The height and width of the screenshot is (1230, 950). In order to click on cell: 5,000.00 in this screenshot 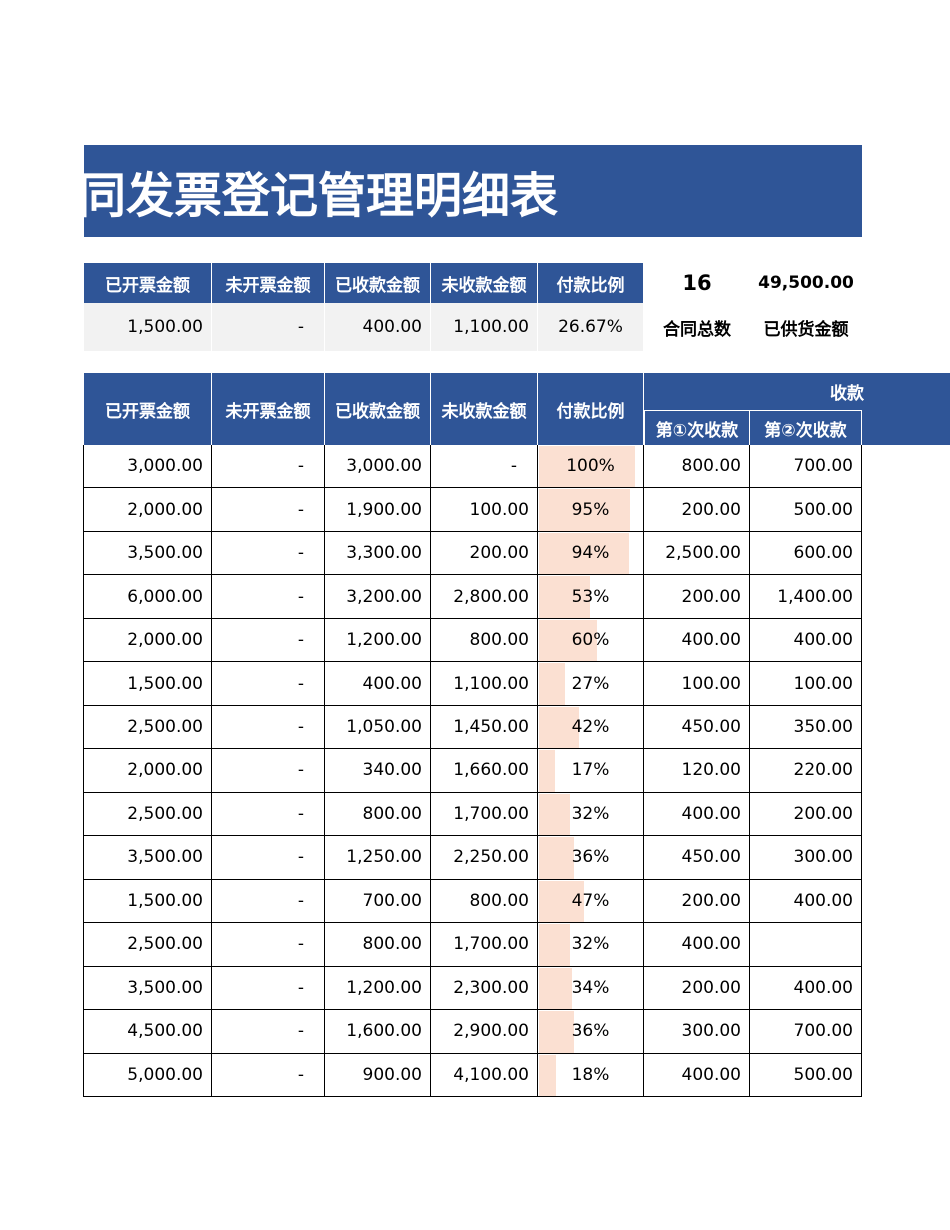, I will do `click(148, 1075)`.